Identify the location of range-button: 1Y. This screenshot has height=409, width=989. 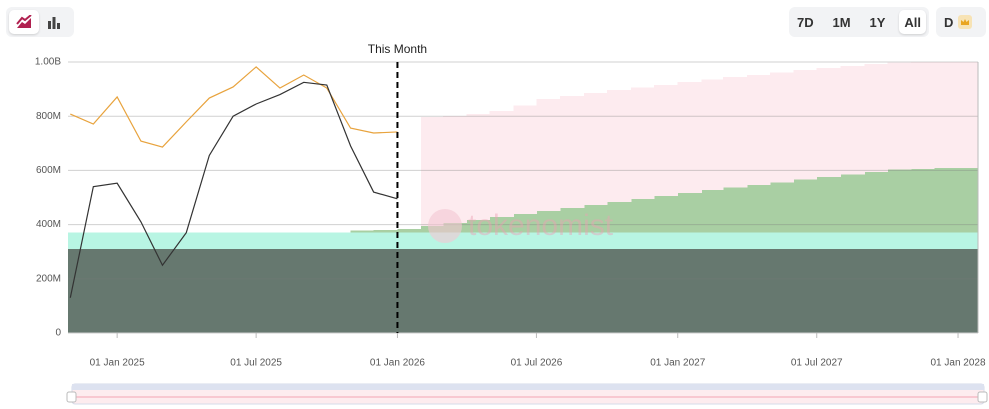
(877, 22).